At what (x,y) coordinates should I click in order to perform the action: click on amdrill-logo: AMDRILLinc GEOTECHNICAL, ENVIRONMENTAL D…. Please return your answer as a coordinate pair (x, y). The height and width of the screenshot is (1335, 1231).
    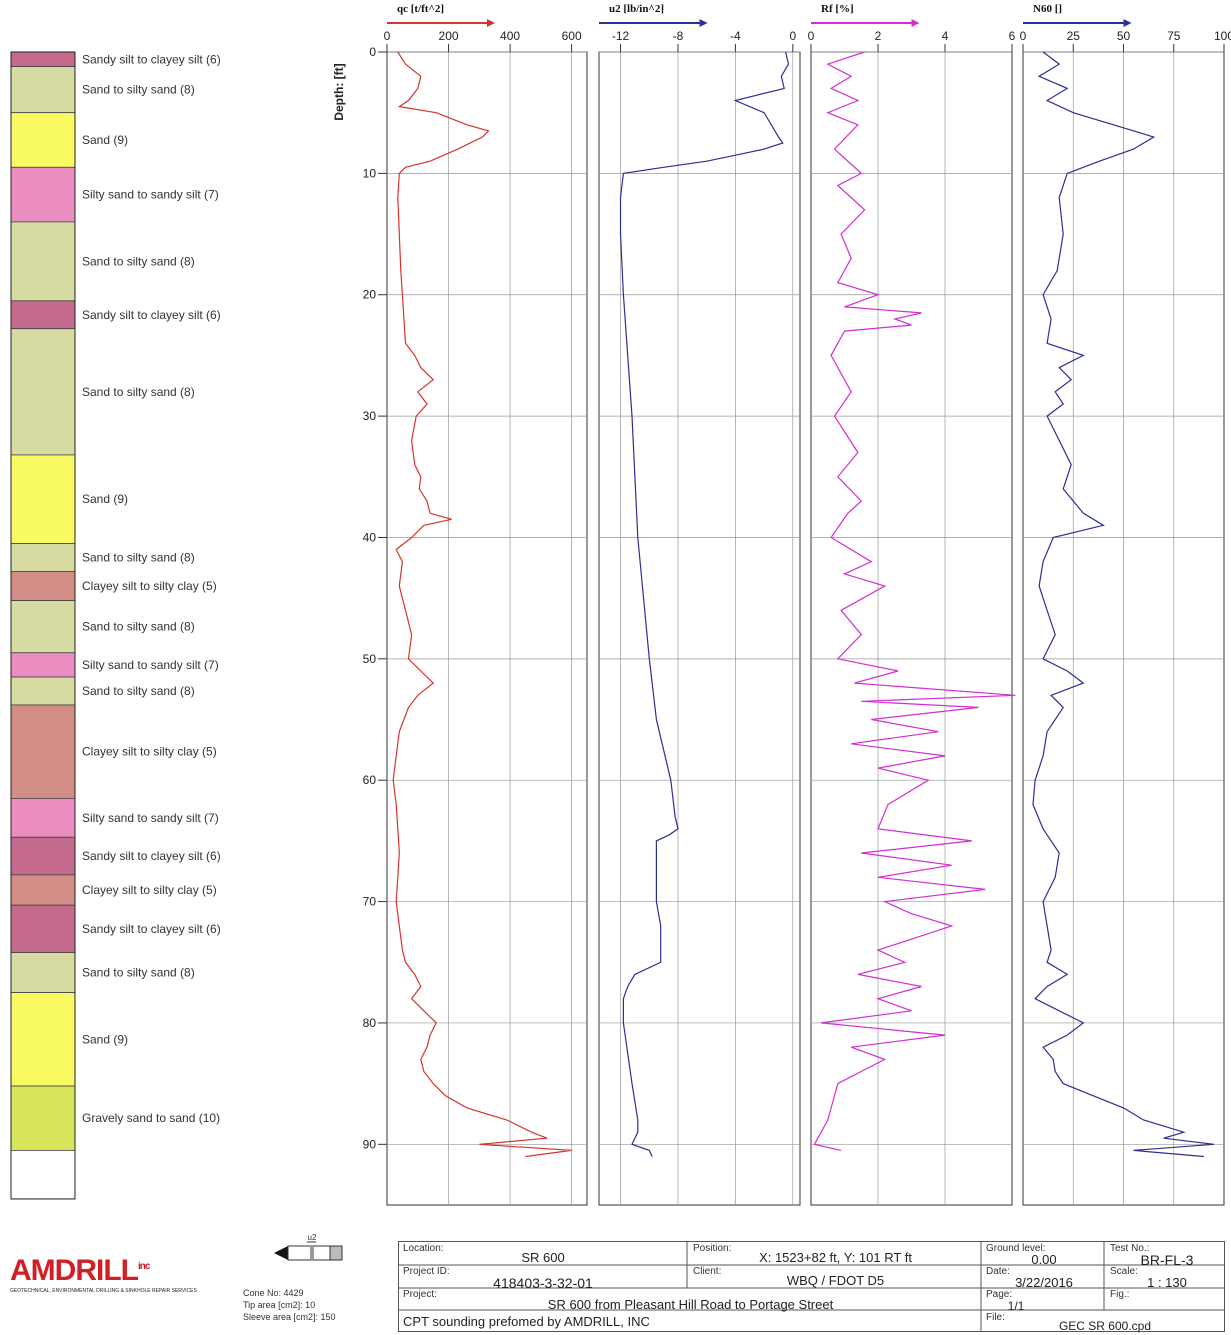
    Looking at the image, I should click on (105, 1274).